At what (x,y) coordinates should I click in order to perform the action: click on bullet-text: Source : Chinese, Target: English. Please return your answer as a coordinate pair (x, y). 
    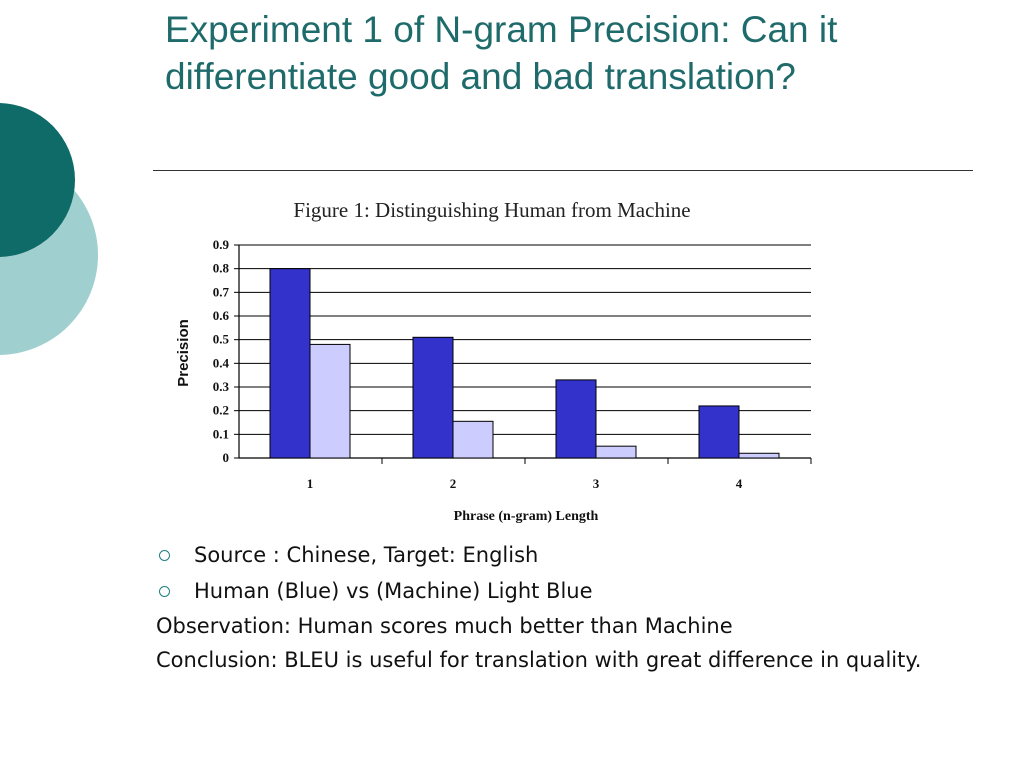
    Looking at the image, I should click on (366, 555).